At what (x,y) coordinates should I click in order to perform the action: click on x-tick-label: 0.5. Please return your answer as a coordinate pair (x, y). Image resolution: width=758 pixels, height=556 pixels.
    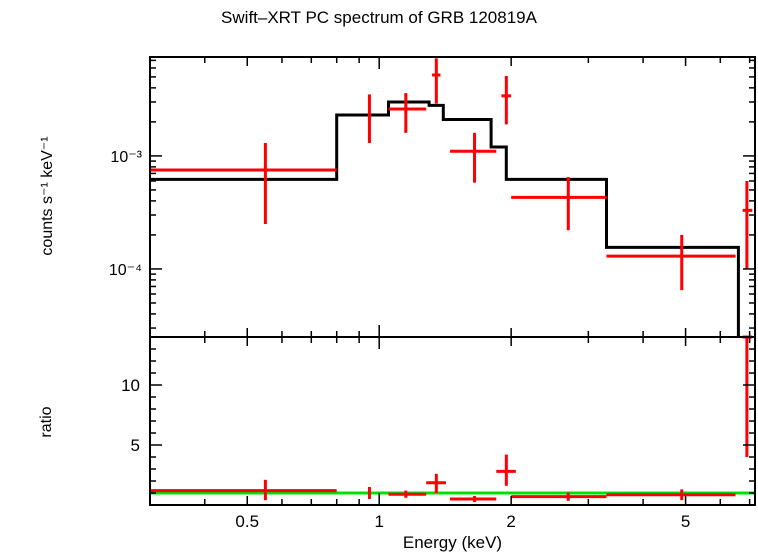
    Looking at the image, I should click on (247, 521).